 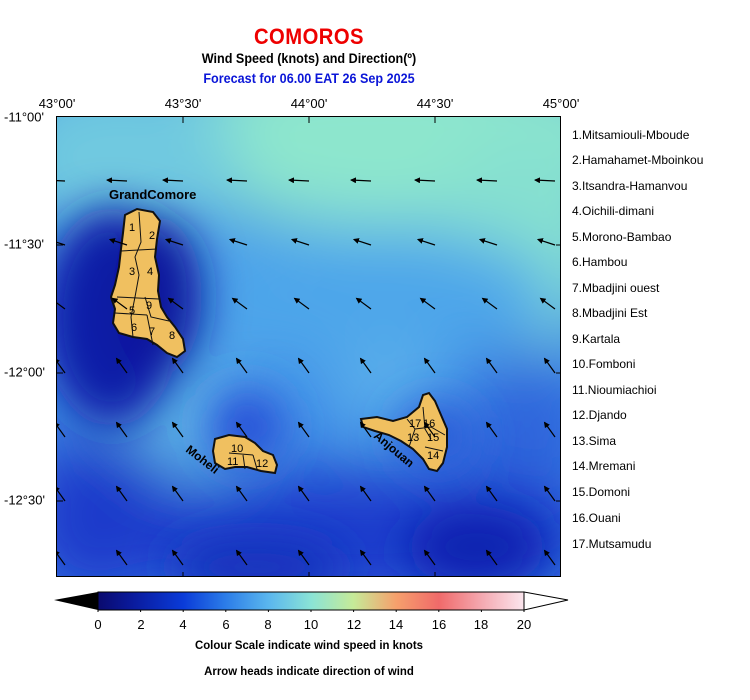 What do you see at coordinates (76, 601) in the screenshot?
I see `colorbar-low-triangle` at bounding box center [76, 601].